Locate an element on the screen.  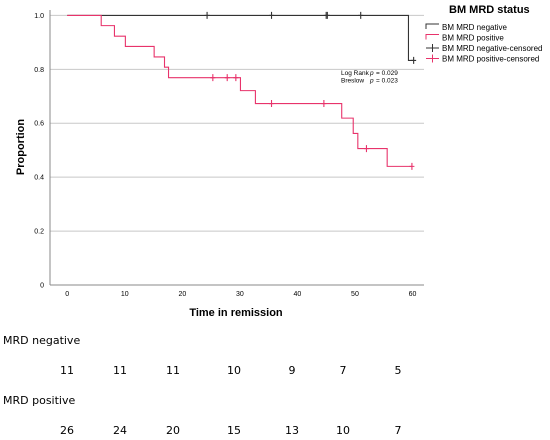
x-tick-label: 60 is located at coordinates (413, 294).